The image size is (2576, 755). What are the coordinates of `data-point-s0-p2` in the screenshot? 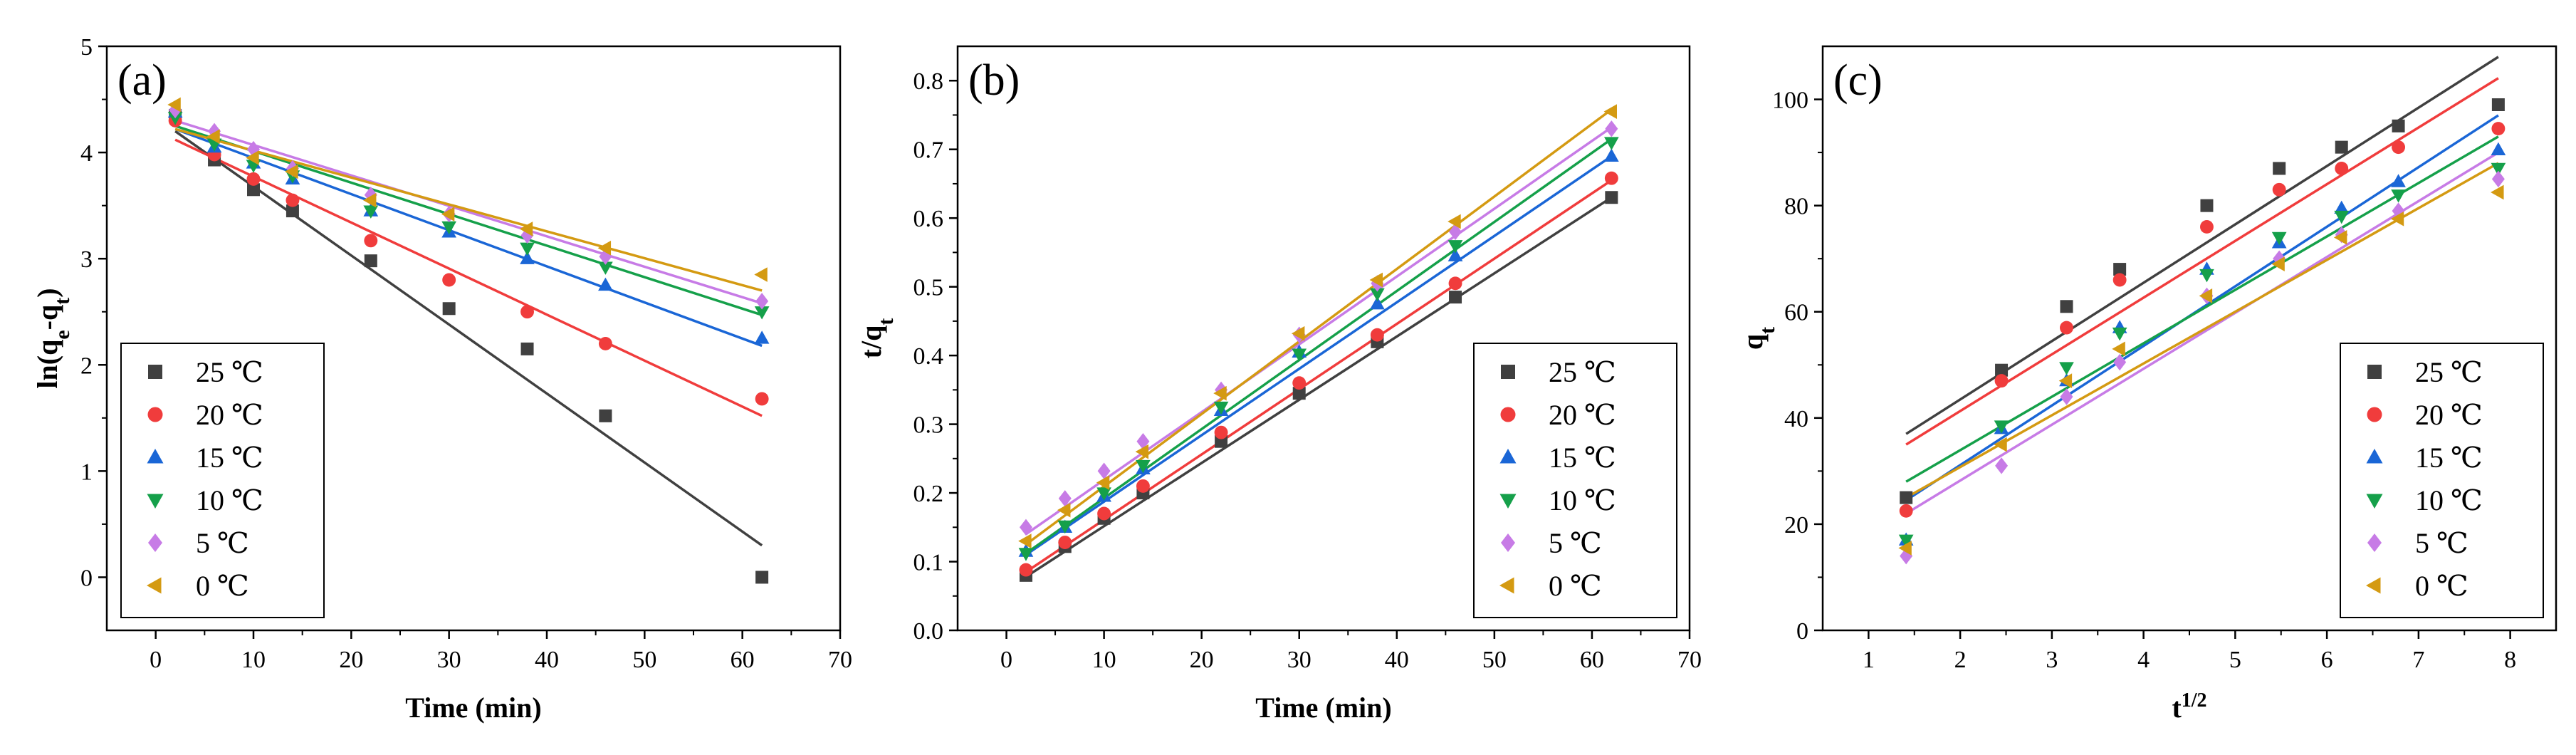 It's located at (253, 190).